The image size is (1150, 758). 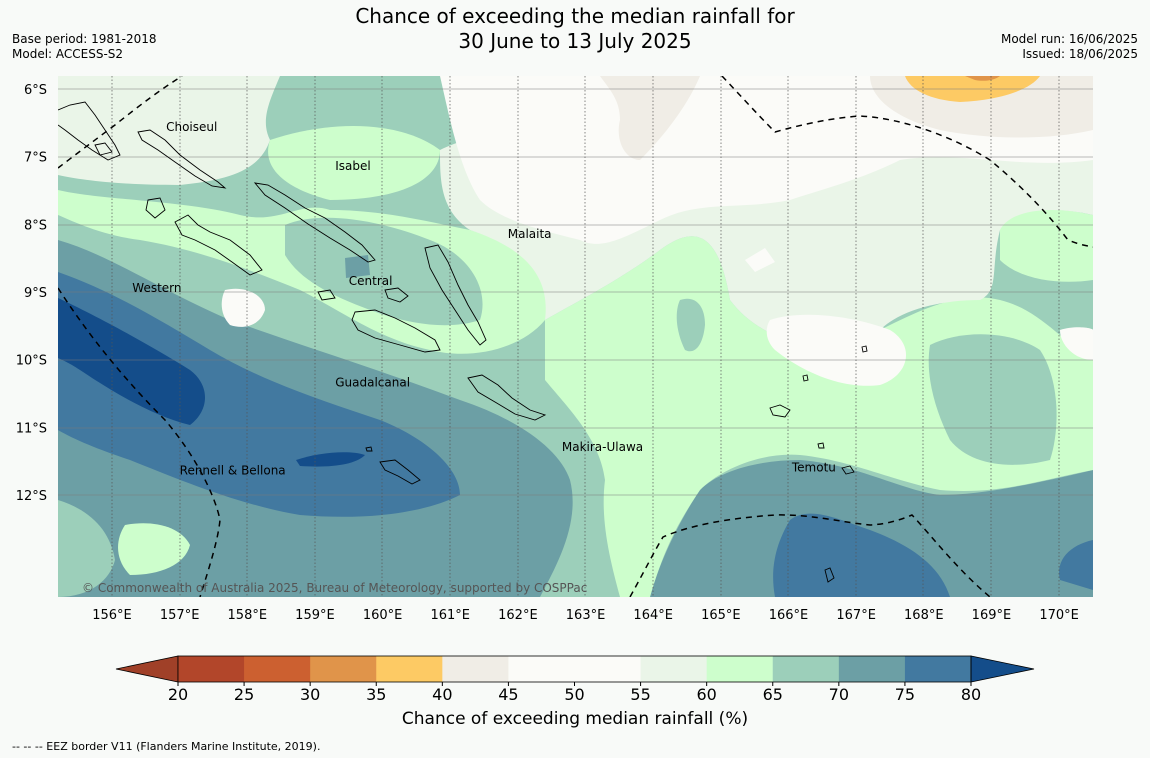 I want to click on contour-55-small1, so click(x=760, y=260).